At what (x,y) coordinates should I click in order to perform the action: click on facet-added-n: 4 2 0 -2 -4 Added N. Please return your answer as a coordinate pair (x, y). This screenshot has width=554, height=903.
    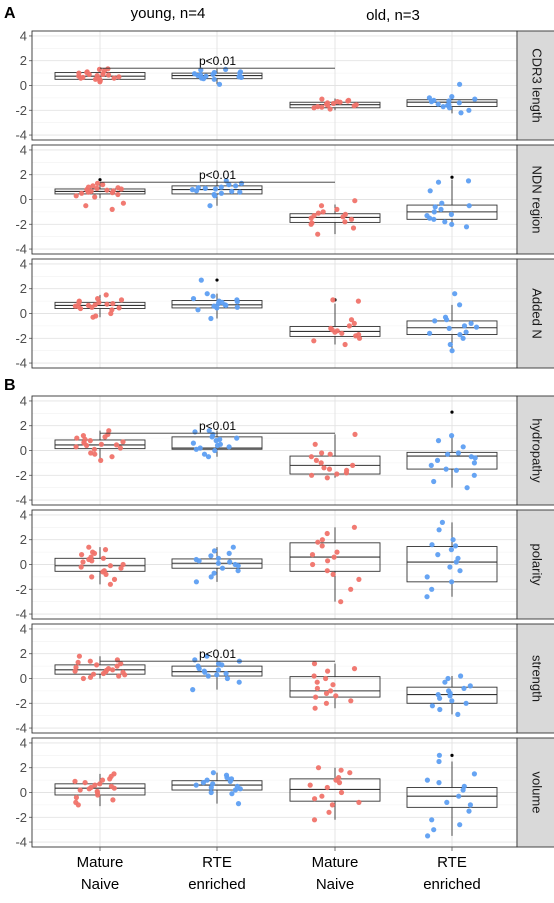
    Looking at the image, I should click on (284, 313).